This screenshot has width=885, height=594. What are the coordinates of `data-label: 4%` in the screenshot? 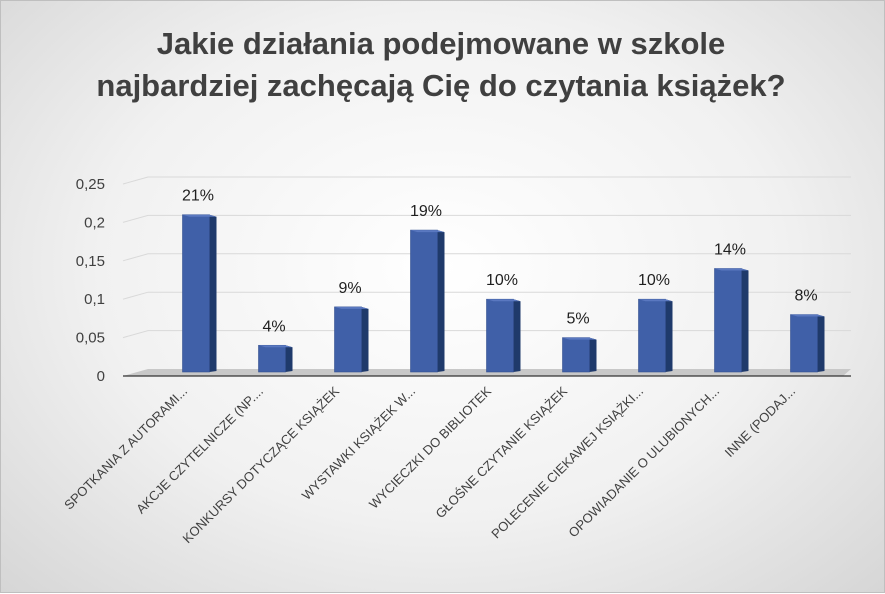 It's located at (273, 326).